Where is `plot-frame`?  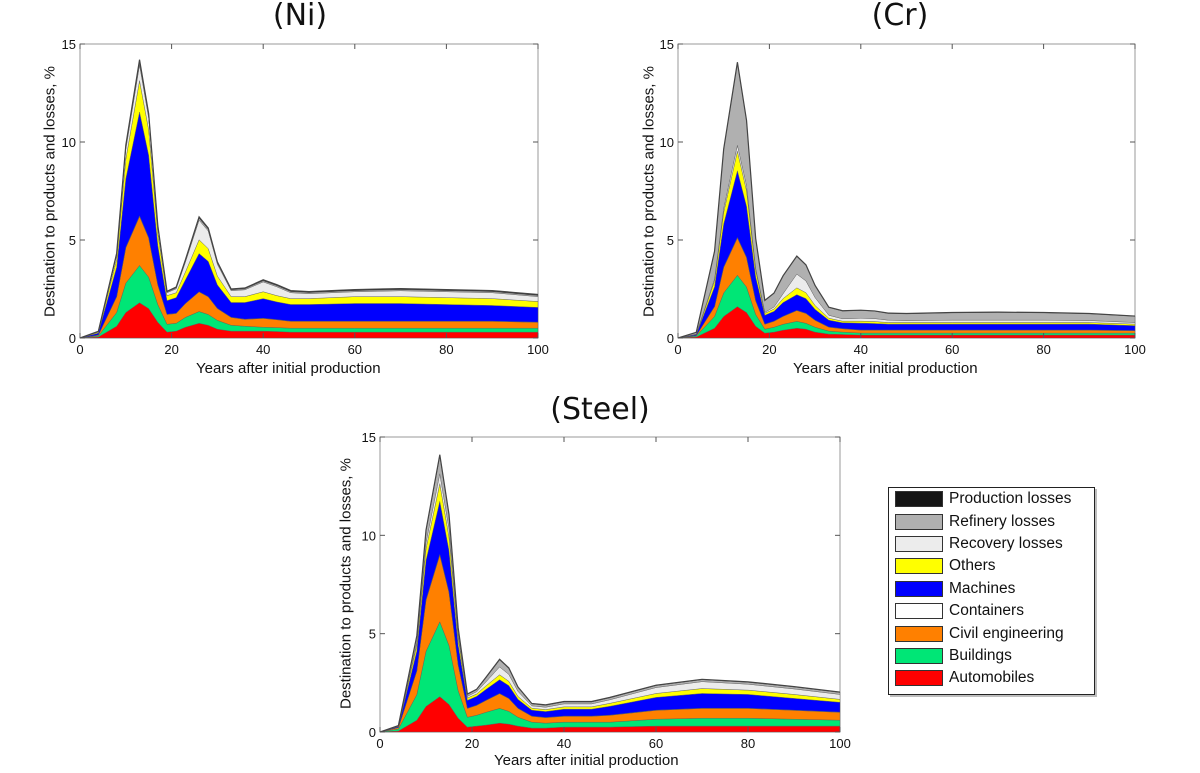 plot-frame is located at coordinates (906, 191).